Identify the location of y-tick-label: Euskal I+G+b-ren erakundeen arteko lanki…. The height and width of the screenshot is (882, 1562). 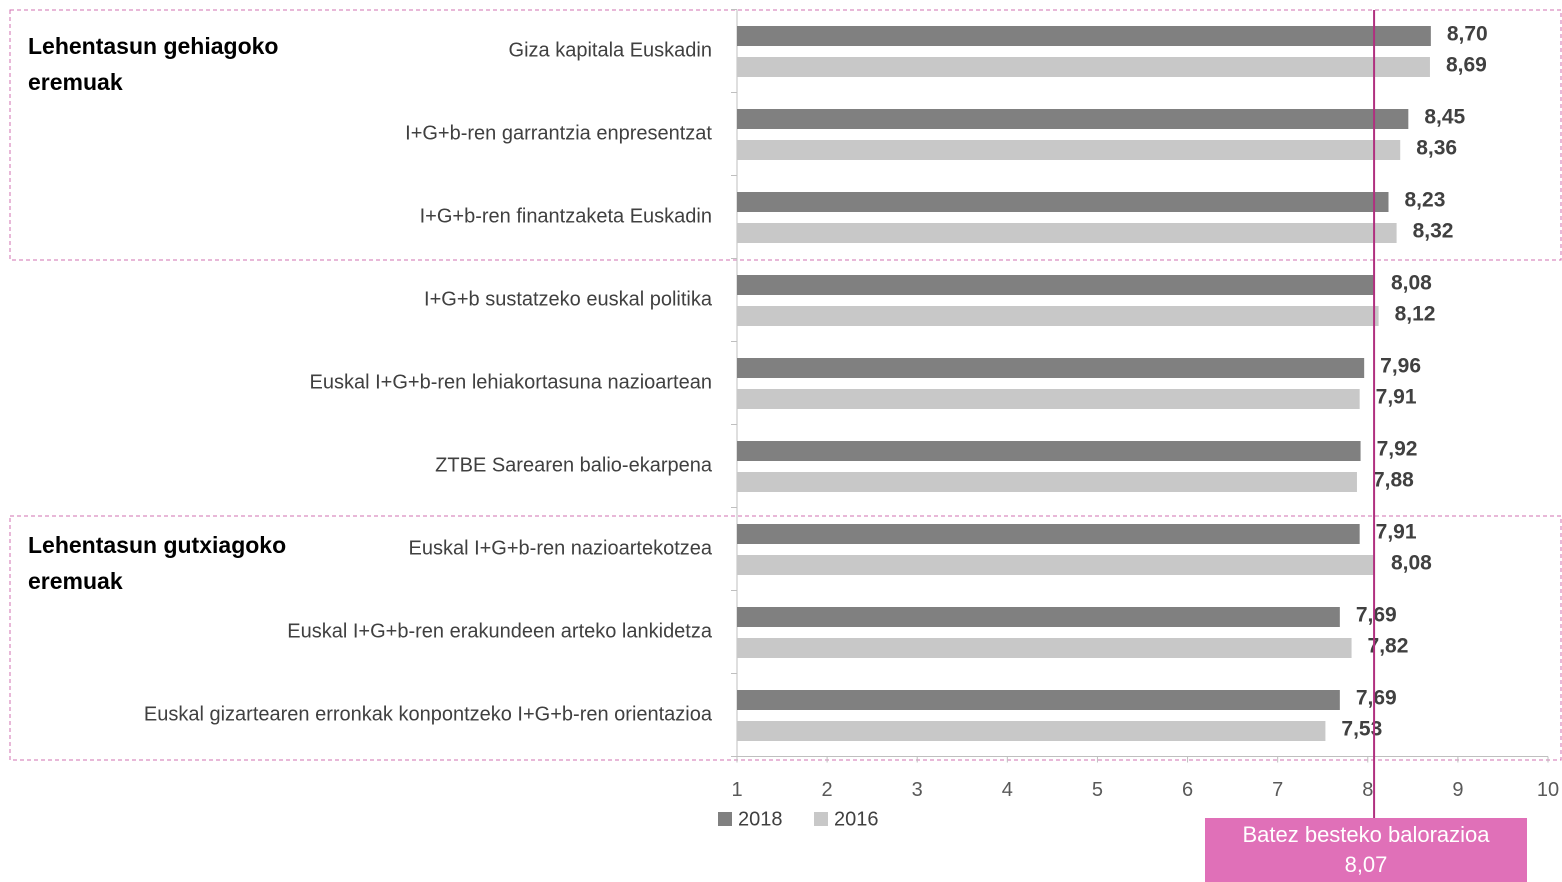
(500, 631).